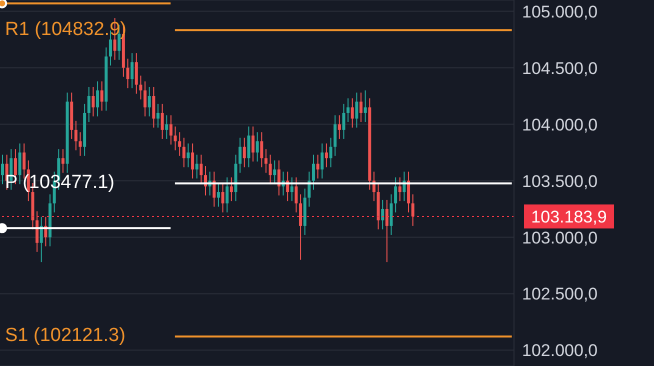 This screenshot has height=366, width=654. What do you see at coordinates (560, 350) in the screenshot?
I see `y-tick-label: 102.000,0` at bounding box center [560, 350].